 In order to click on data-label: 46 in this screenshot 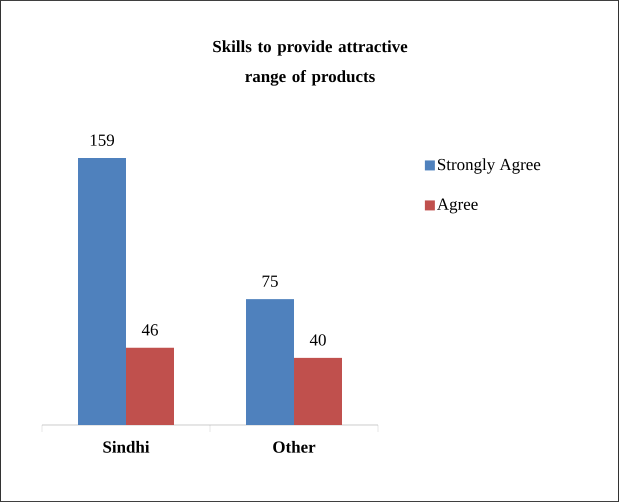, I will do `click(150, 330)`.